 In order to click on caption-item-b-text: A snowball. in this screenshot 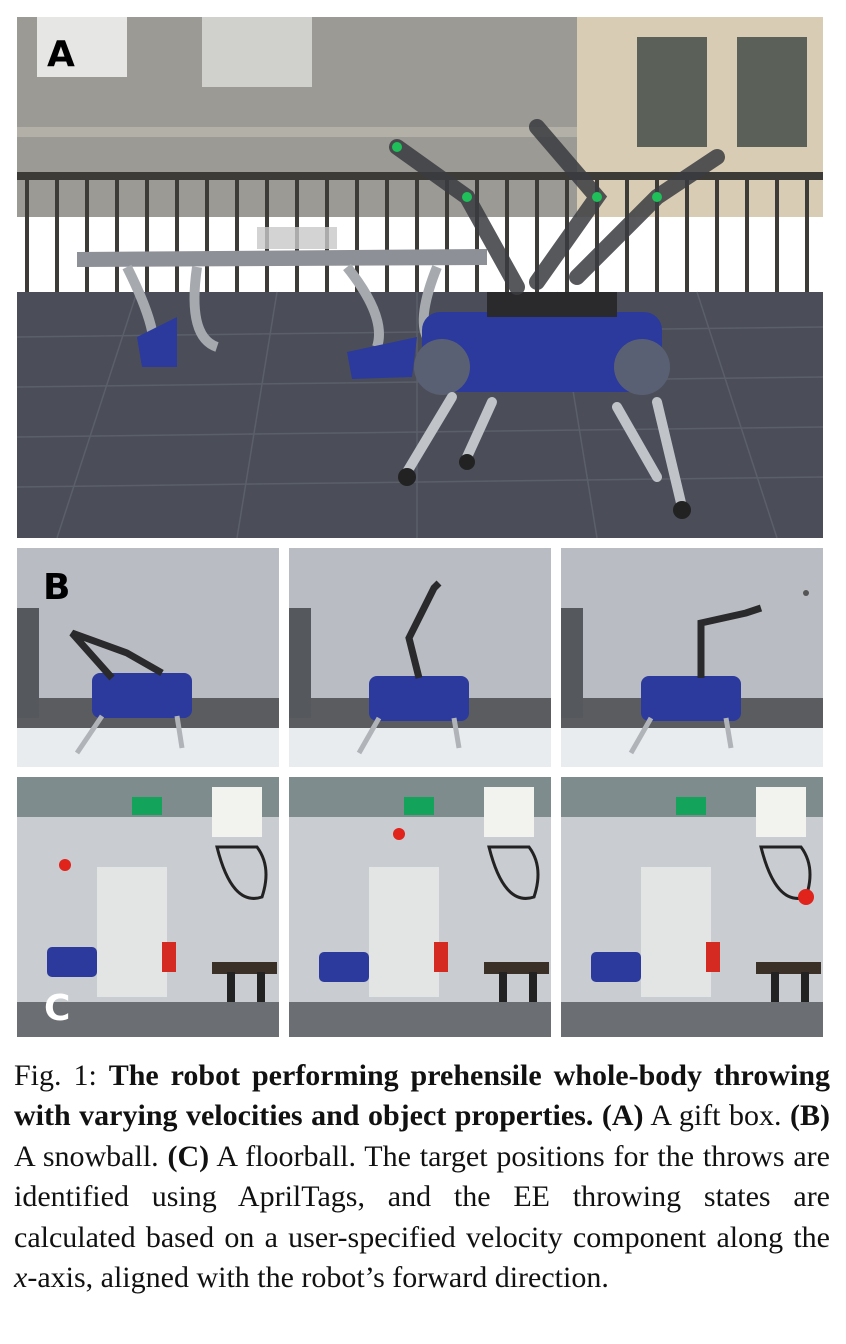, I will do `click(86, 1156)`.